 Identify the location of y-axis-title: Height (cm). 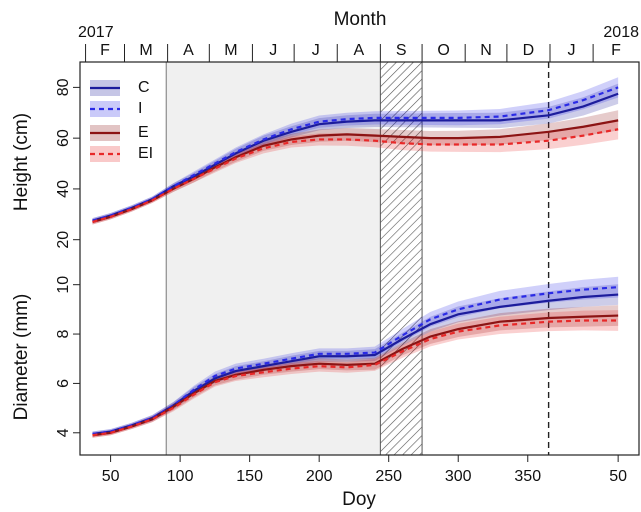
(21, 162).